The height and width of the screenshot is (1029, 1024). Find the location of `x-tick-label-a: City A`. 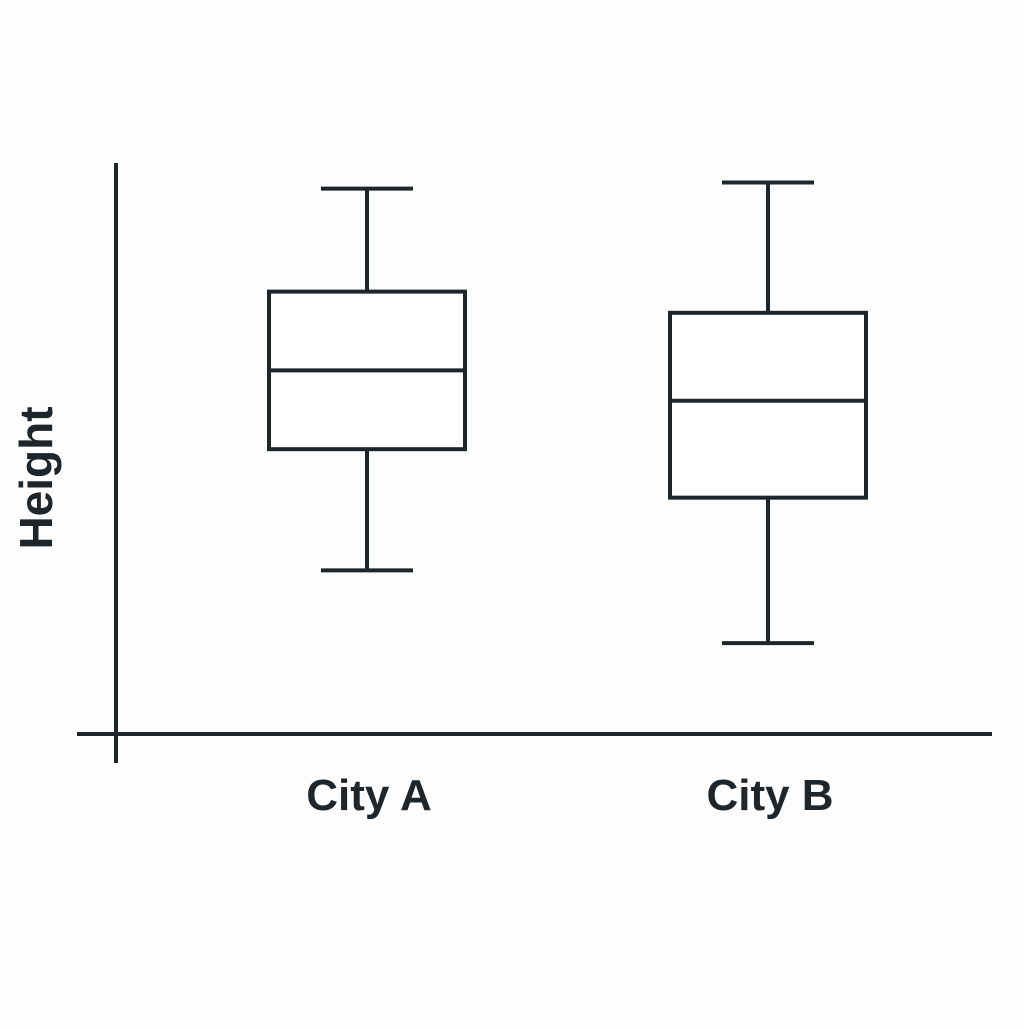

x-tick-label-a: City A is located at coordinates (369, 795).